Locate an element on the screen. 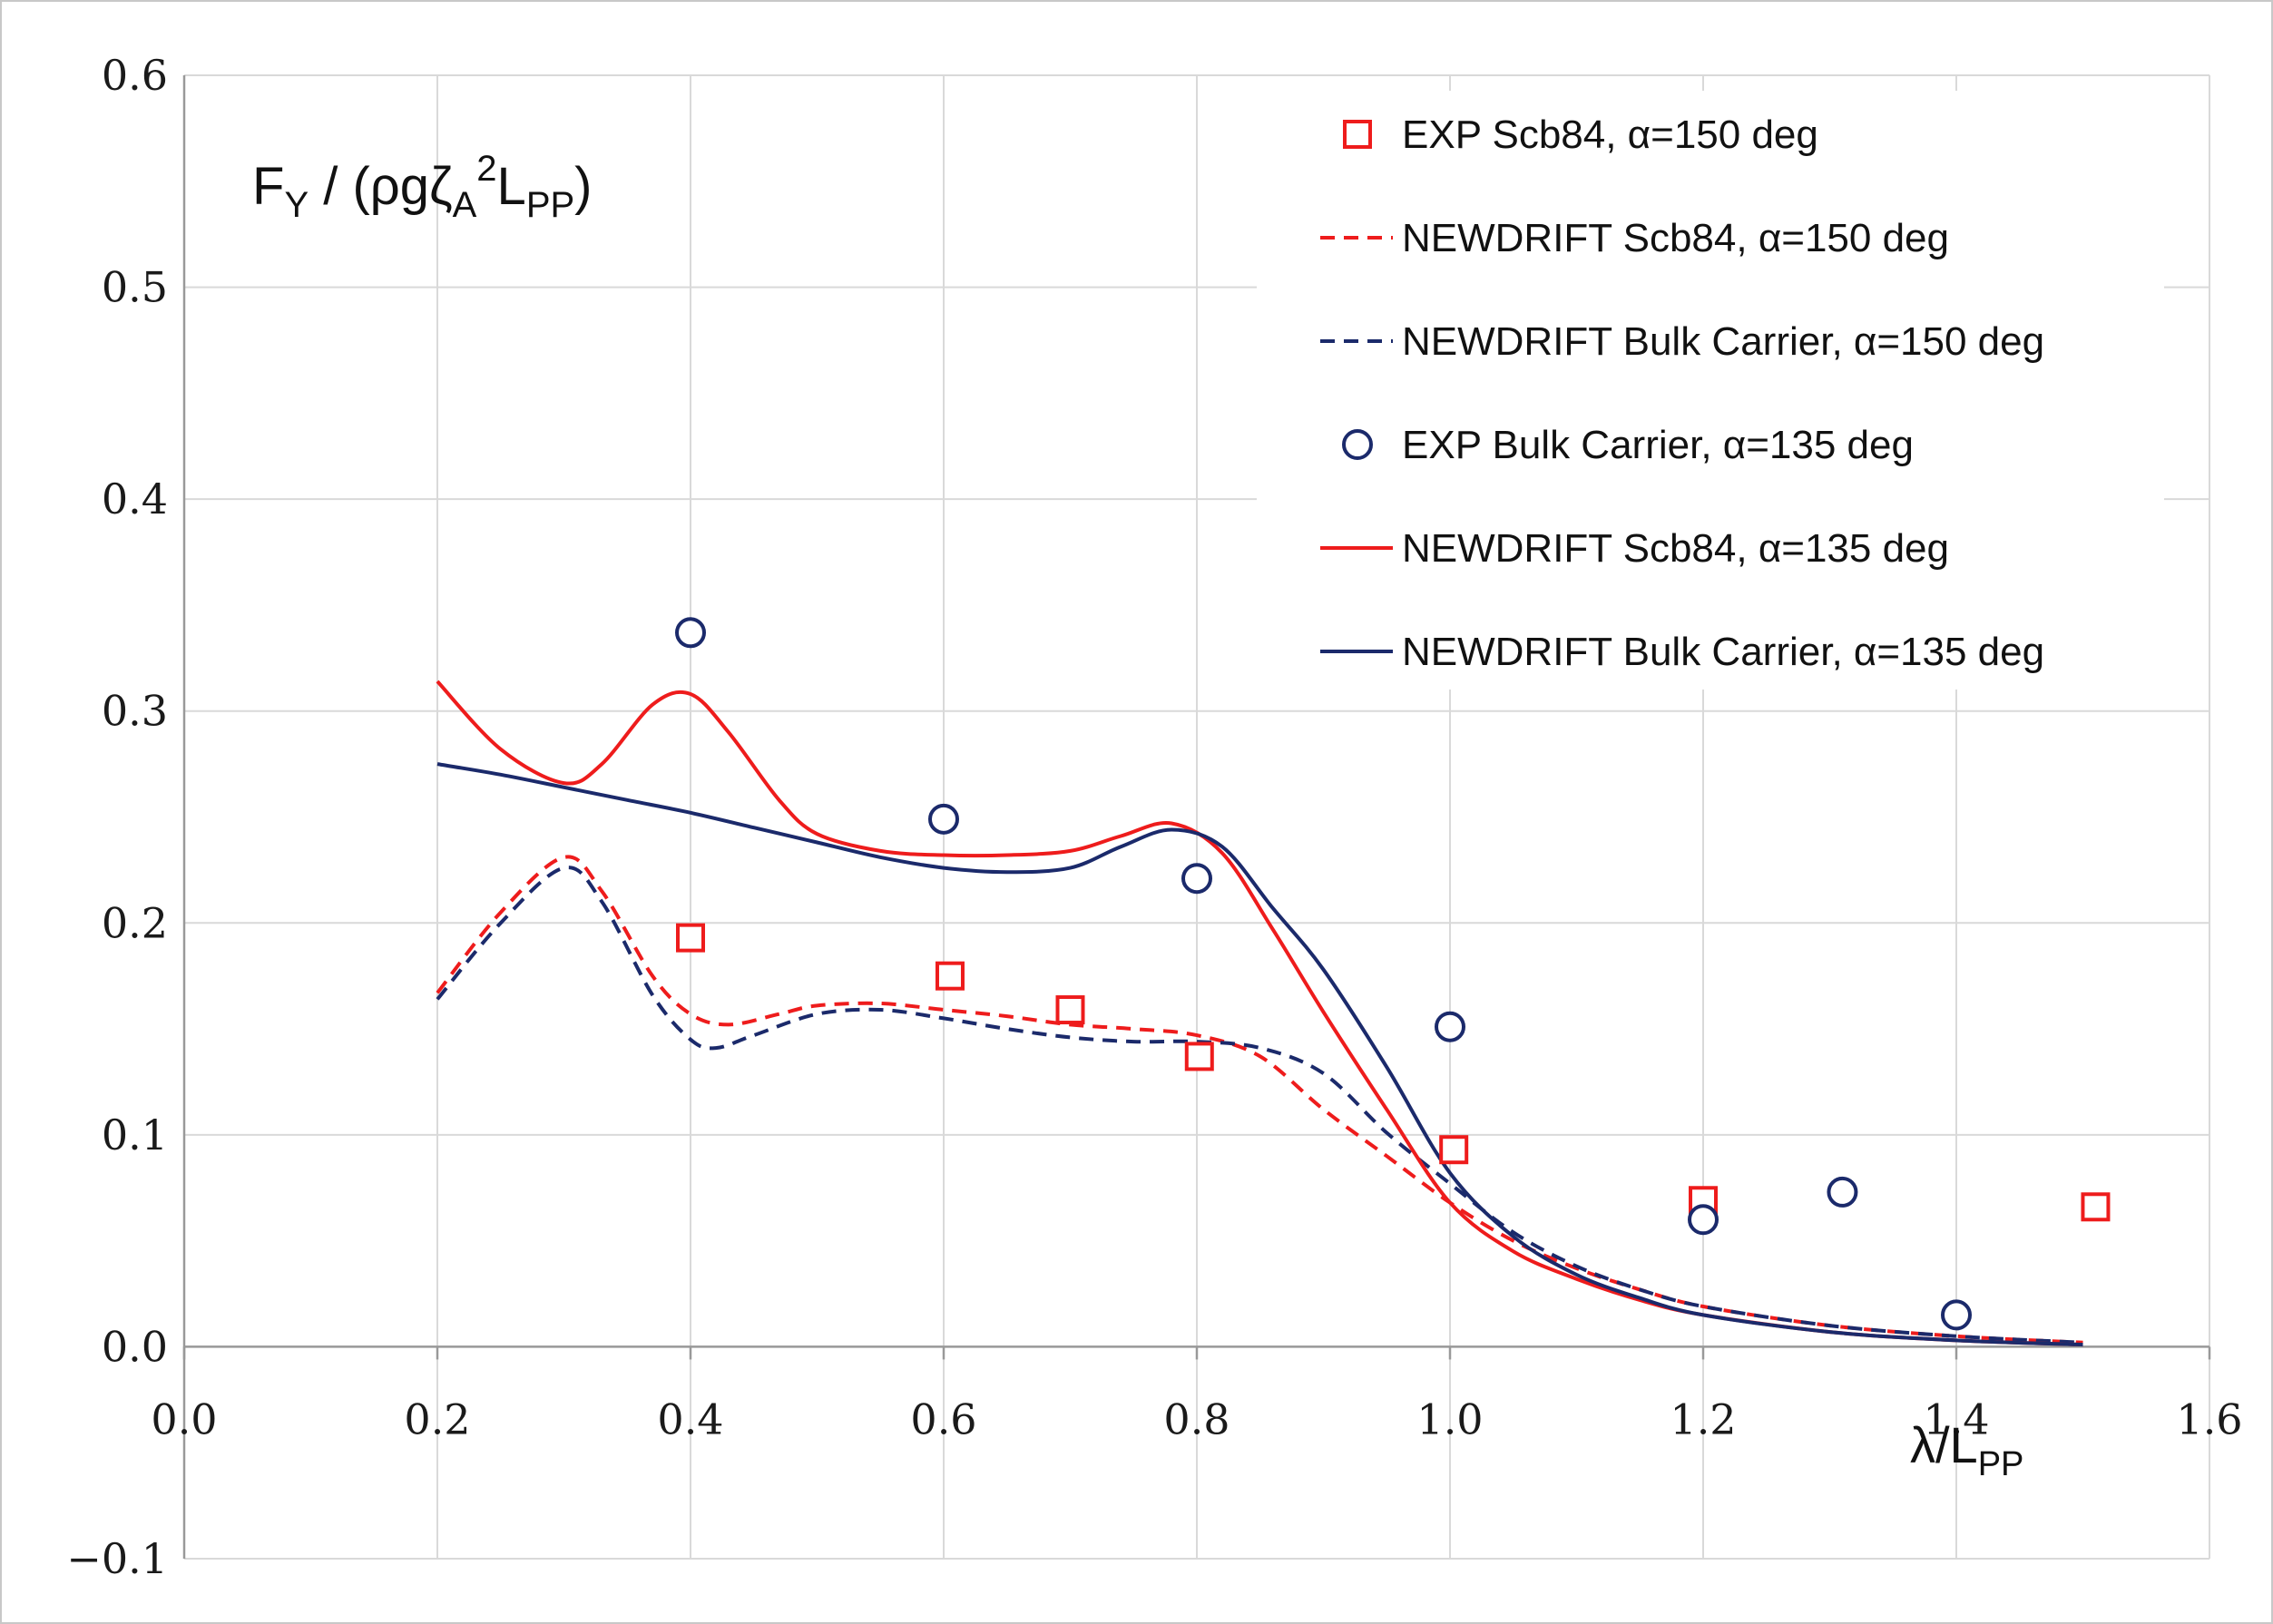  x-tick-label: 0.0 is located at coordinates (184, 1418).